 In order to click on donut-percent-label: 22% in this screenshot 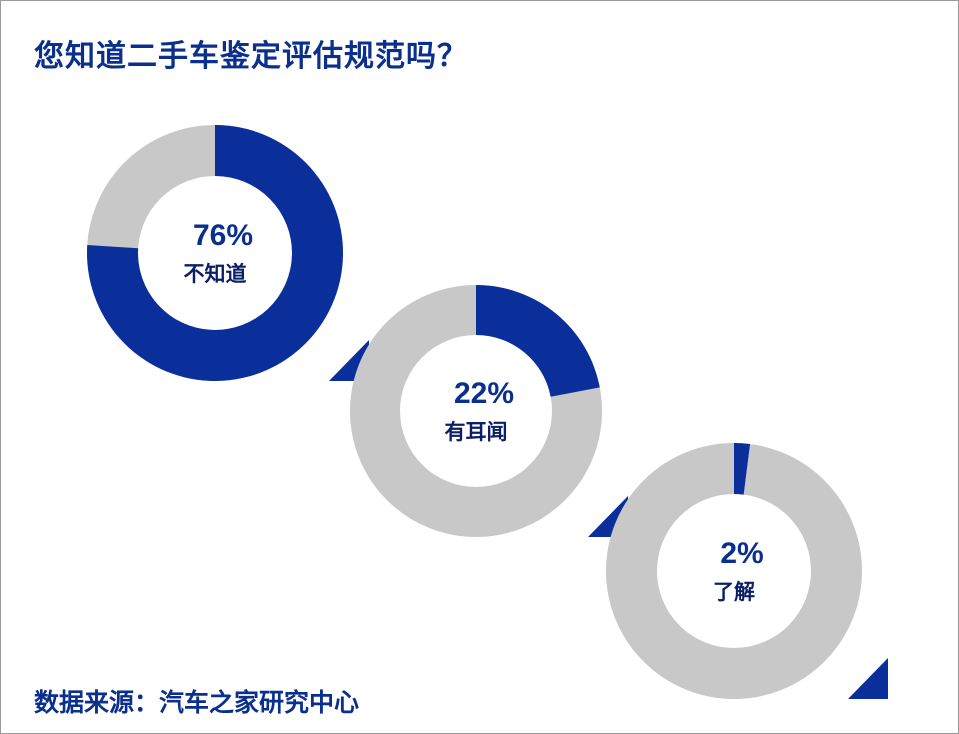, I will do `click(484, 393)`.